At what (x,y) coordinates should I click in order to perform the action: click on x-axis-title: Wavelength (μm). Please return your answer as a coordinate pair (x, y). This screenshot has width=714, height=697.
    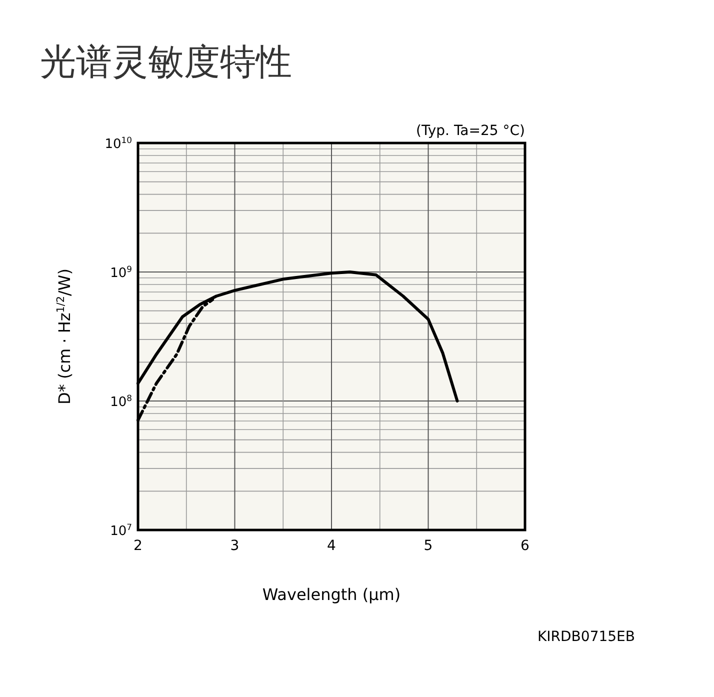
    Looking at the image, I should click on (331, 594).